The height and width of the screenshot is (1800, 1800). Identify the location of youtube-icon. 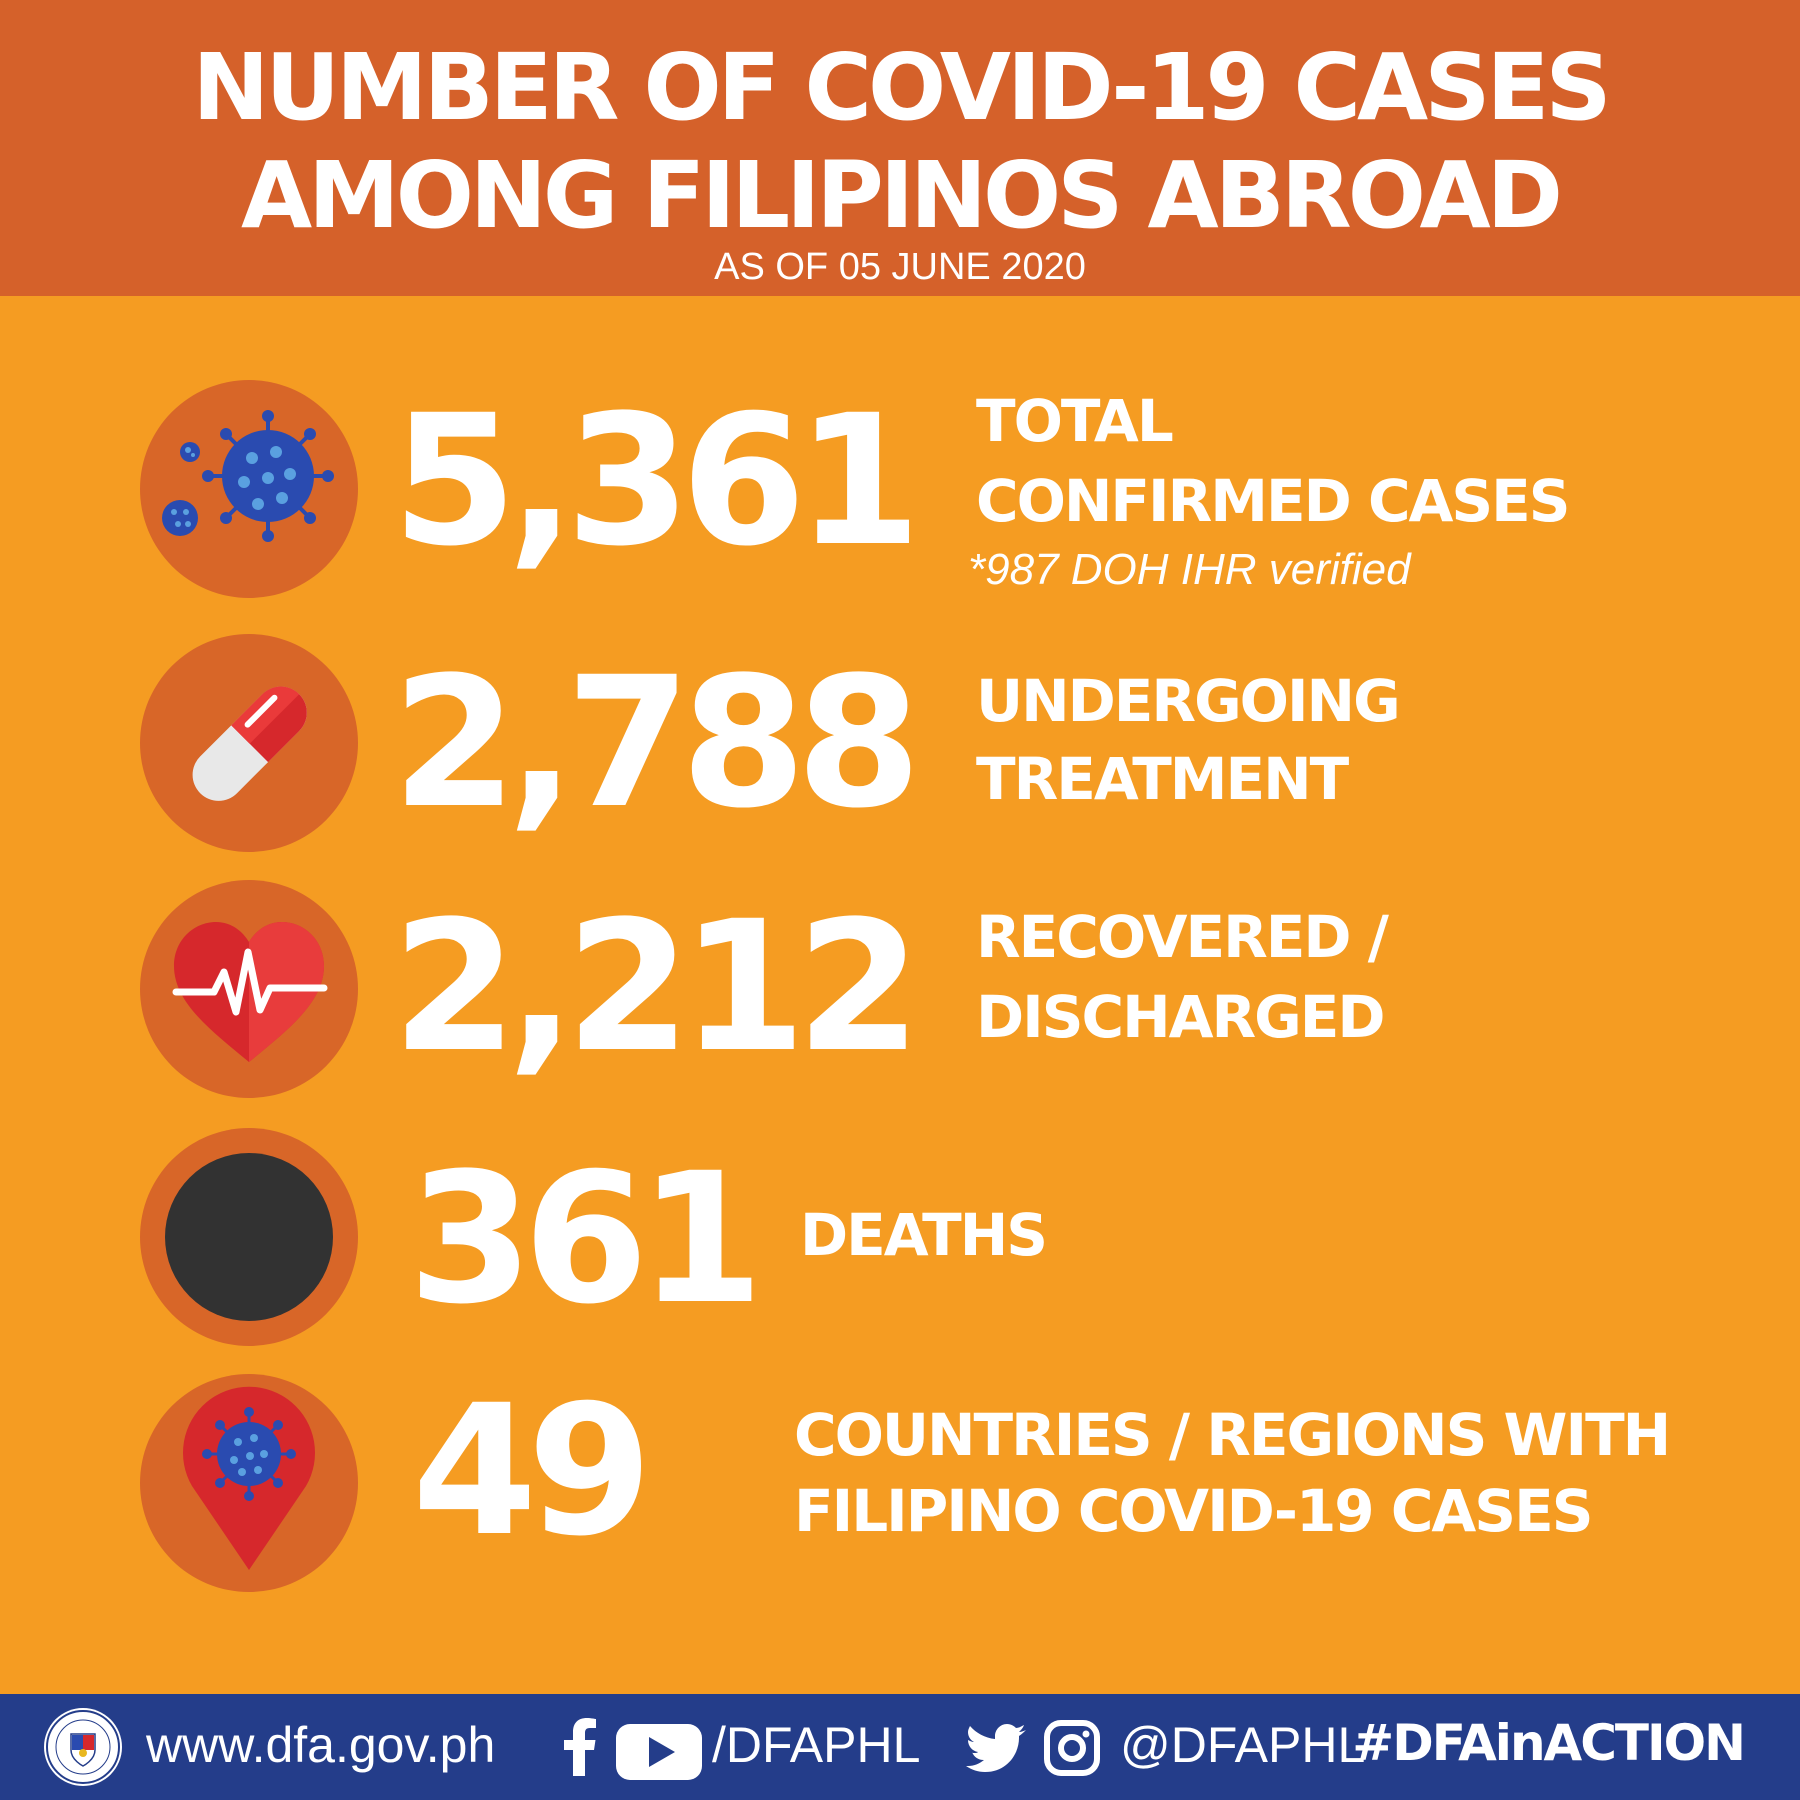
(659, 1754).